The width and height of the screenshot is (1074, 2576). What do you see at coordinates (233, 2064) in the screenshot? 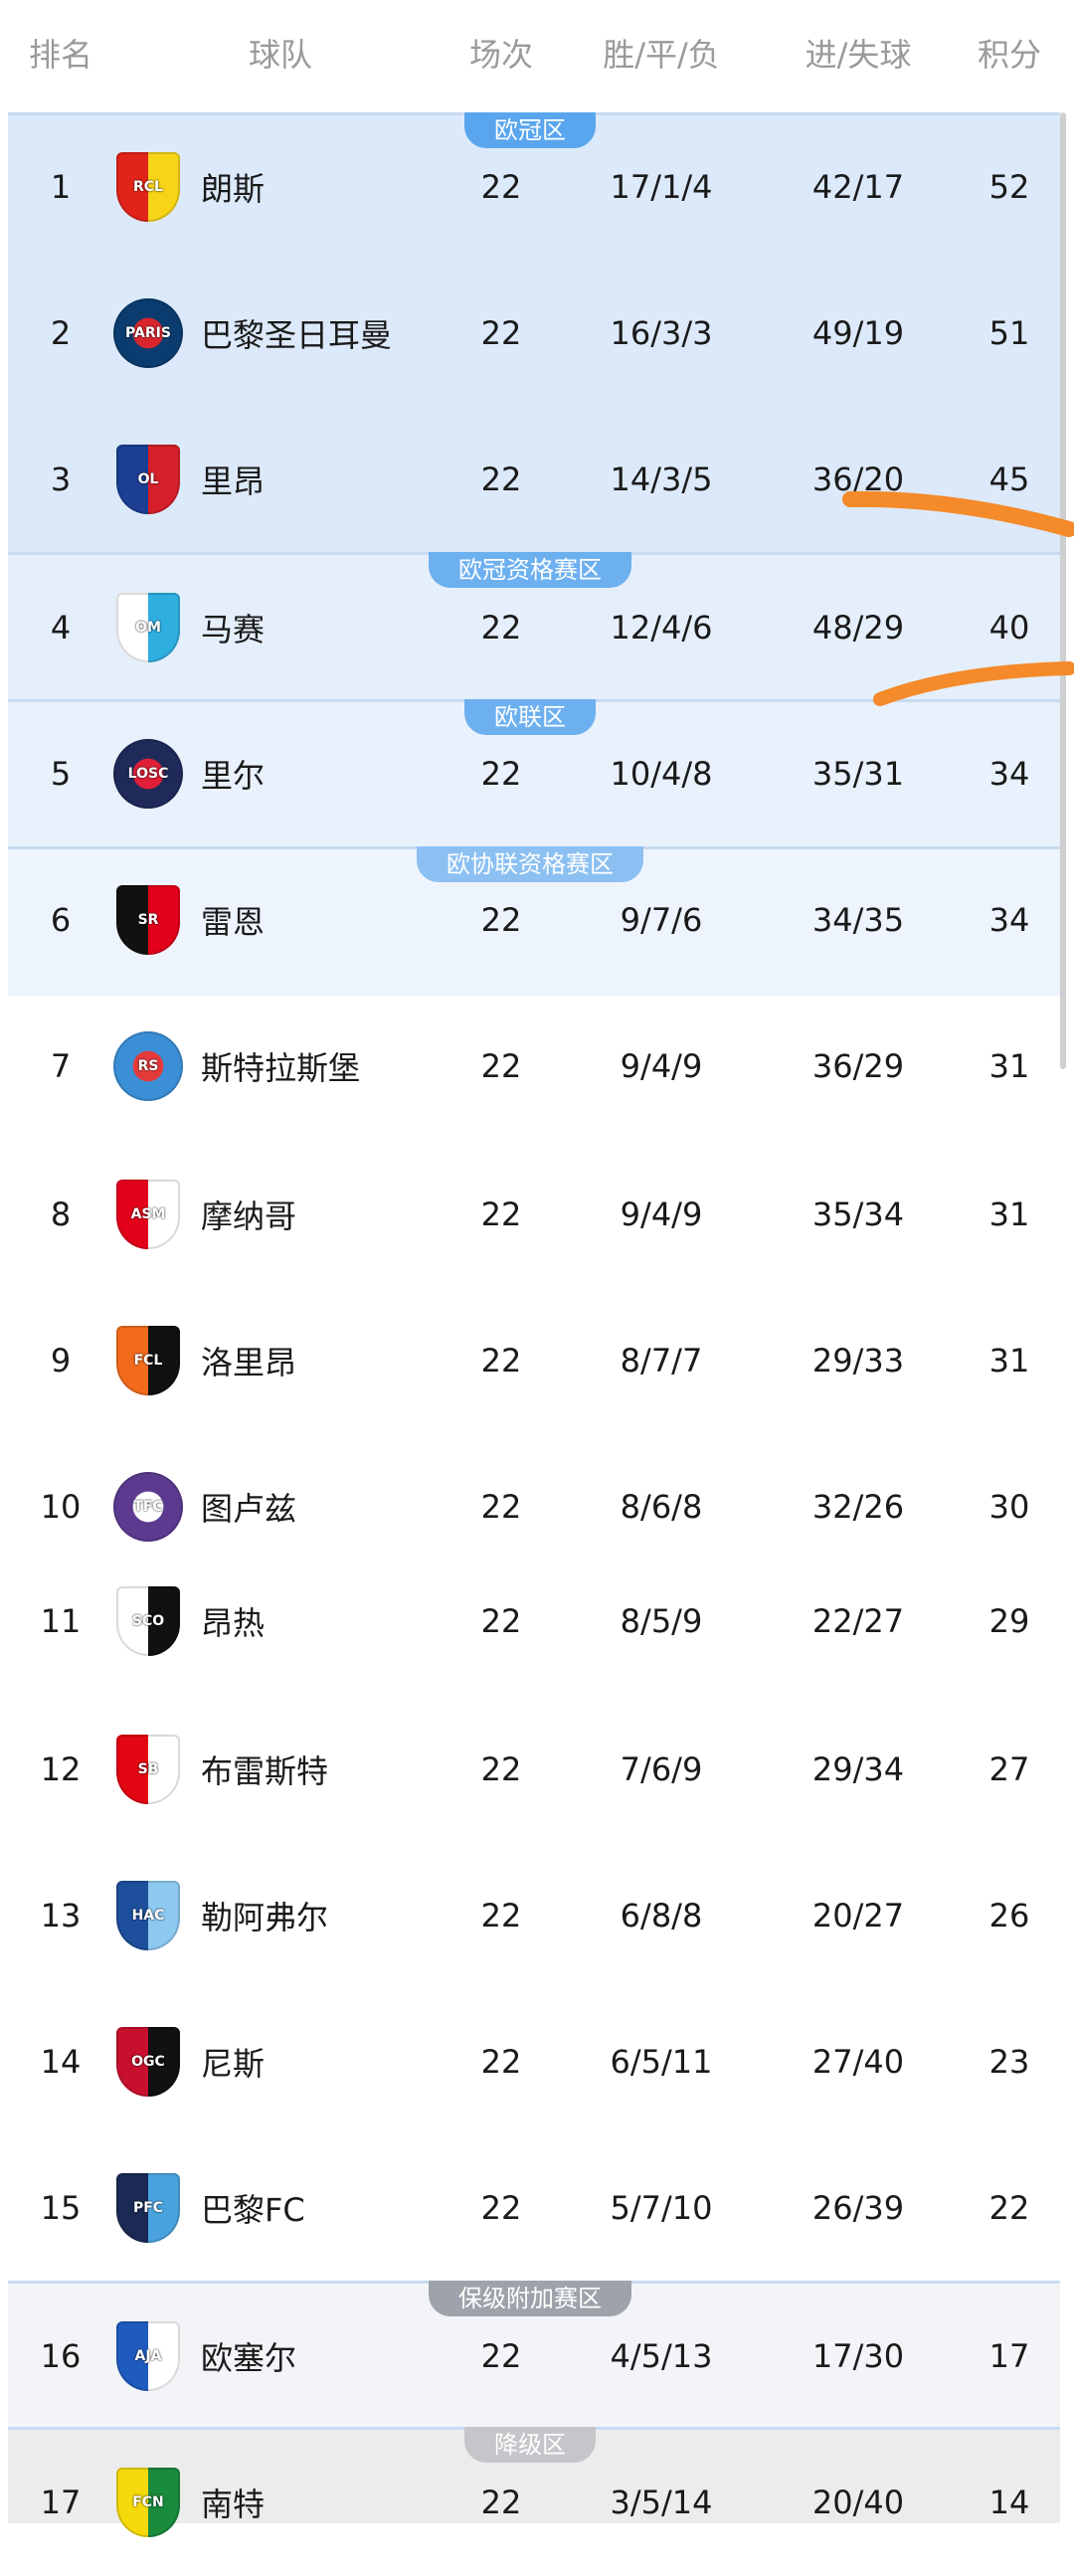
I see `team-name: 尼斯` at bounding box center [233, 2064].